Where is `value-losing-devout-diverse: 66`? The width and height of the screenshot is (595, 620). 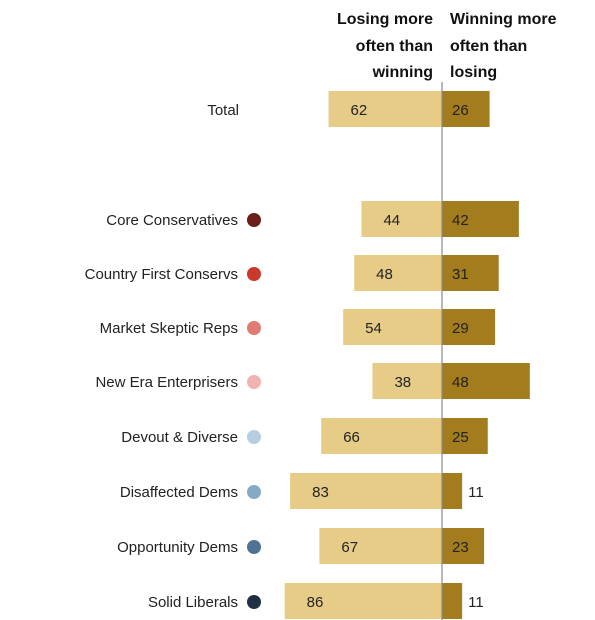 value-losing-devout-diverse: 66 is located at coordinates (351, 437).